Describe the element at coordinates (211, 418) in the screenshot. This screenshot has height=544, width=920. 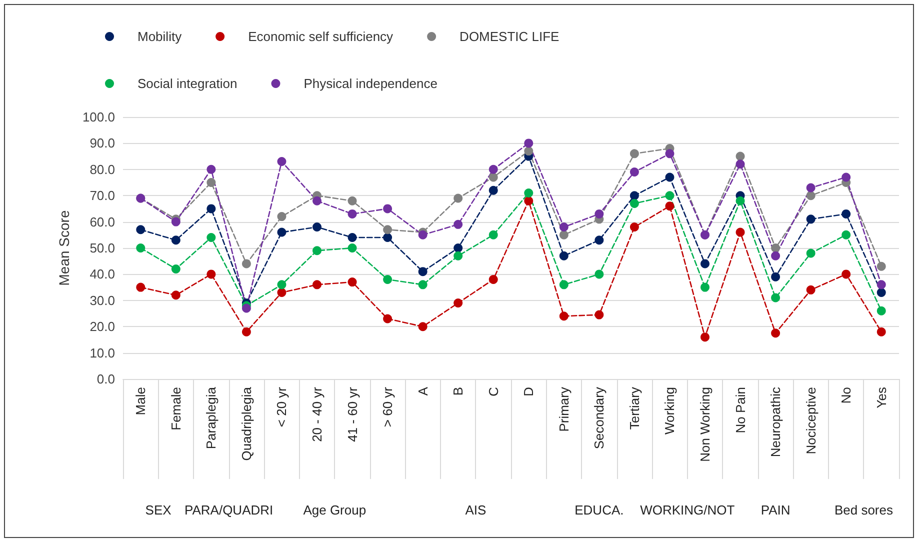
I see `x-tick-label: Paraplegia` at that location.